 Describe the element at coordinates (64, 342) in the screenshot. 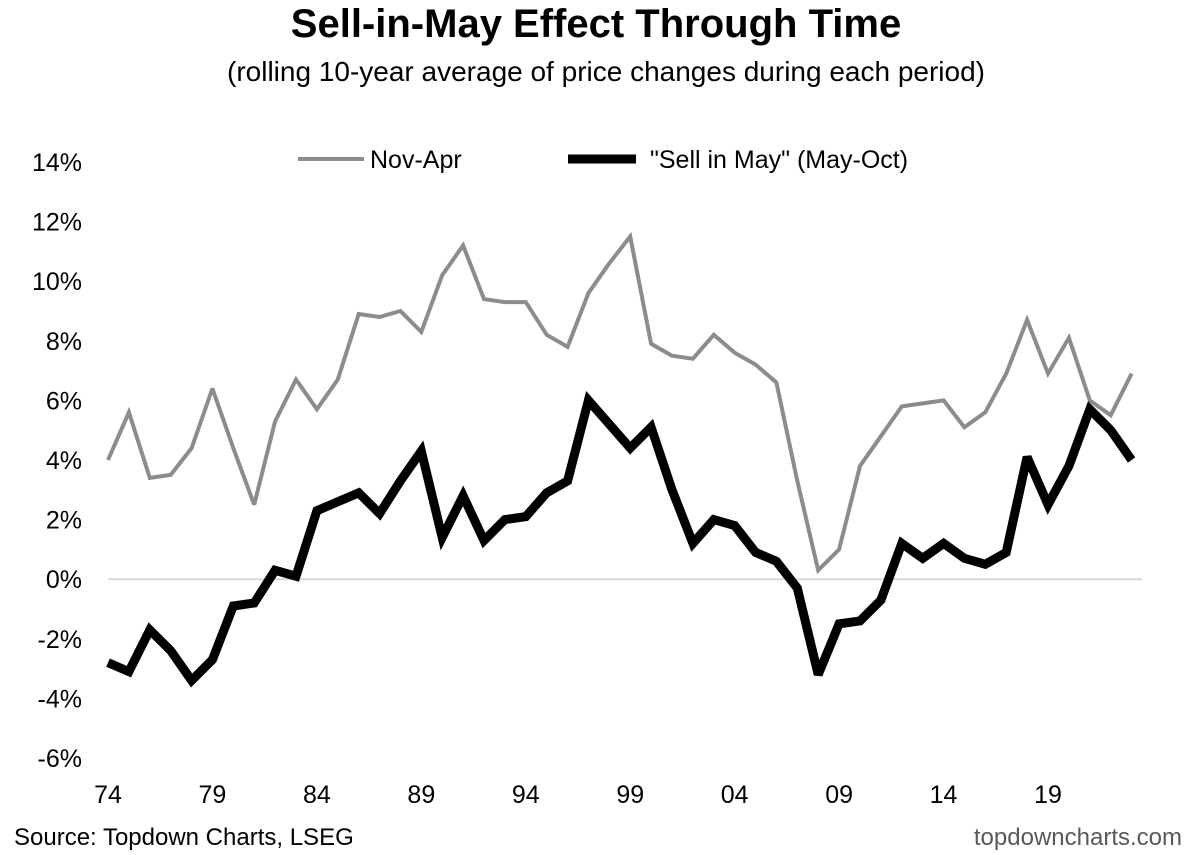

I see `y-tick-label: 8%` at that location.